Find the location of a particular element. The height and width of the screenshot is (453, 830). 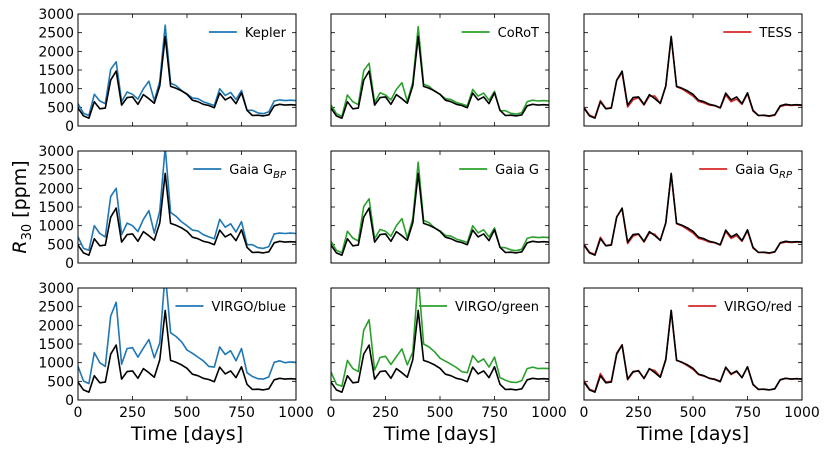

y-axis-label: R30 [ppm] is located at coordinates (22, 206).